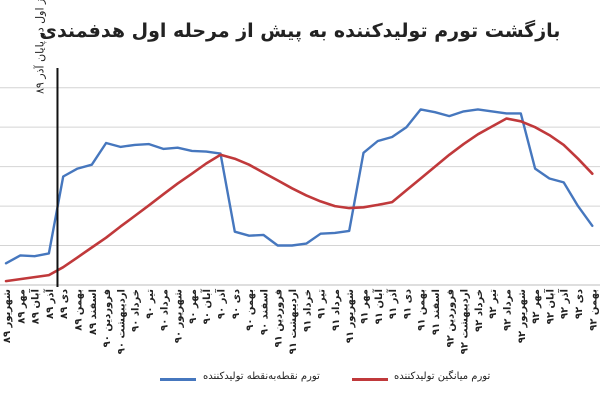 The image size is (600, 400). What do you see at coordinates (107, 318) in the screenshot?
I see `x-tick-label: فروردین ۹۰` at bounding box center [107, 318].